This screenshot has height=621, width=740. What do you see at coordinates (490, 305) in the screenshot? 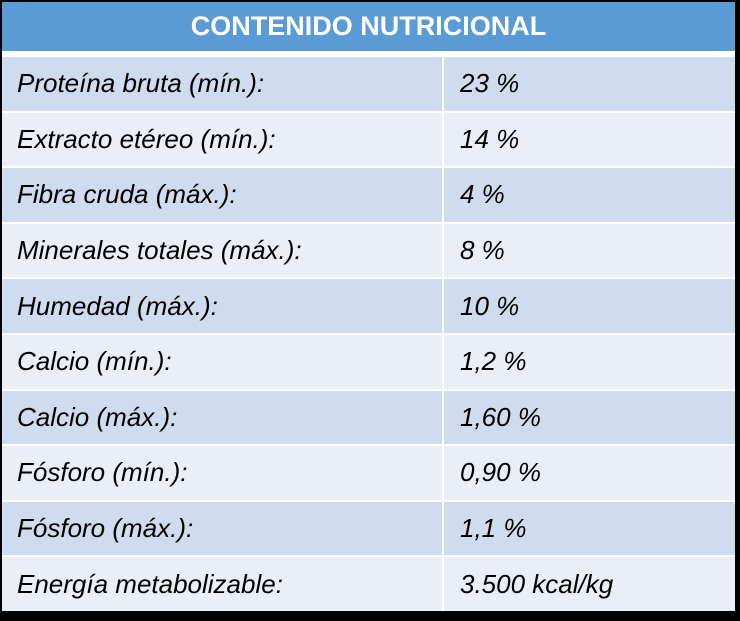
I see `nutrient-value: 10 %` at bounding box center [490, 305].